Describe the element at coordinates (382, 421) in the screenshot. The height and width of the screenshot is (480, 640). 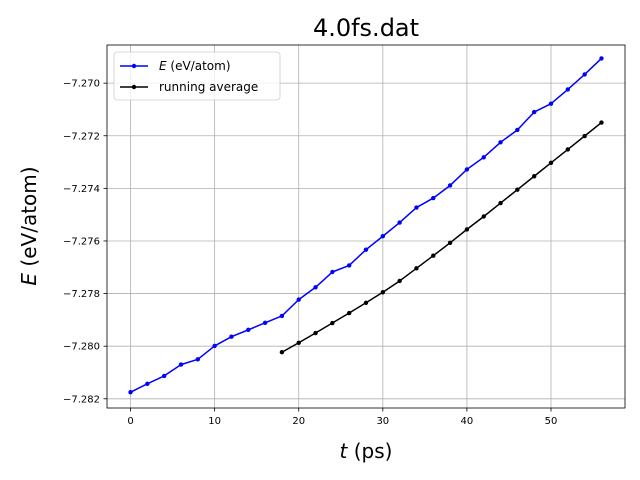
I see `x-tick-label: 30` at that location.